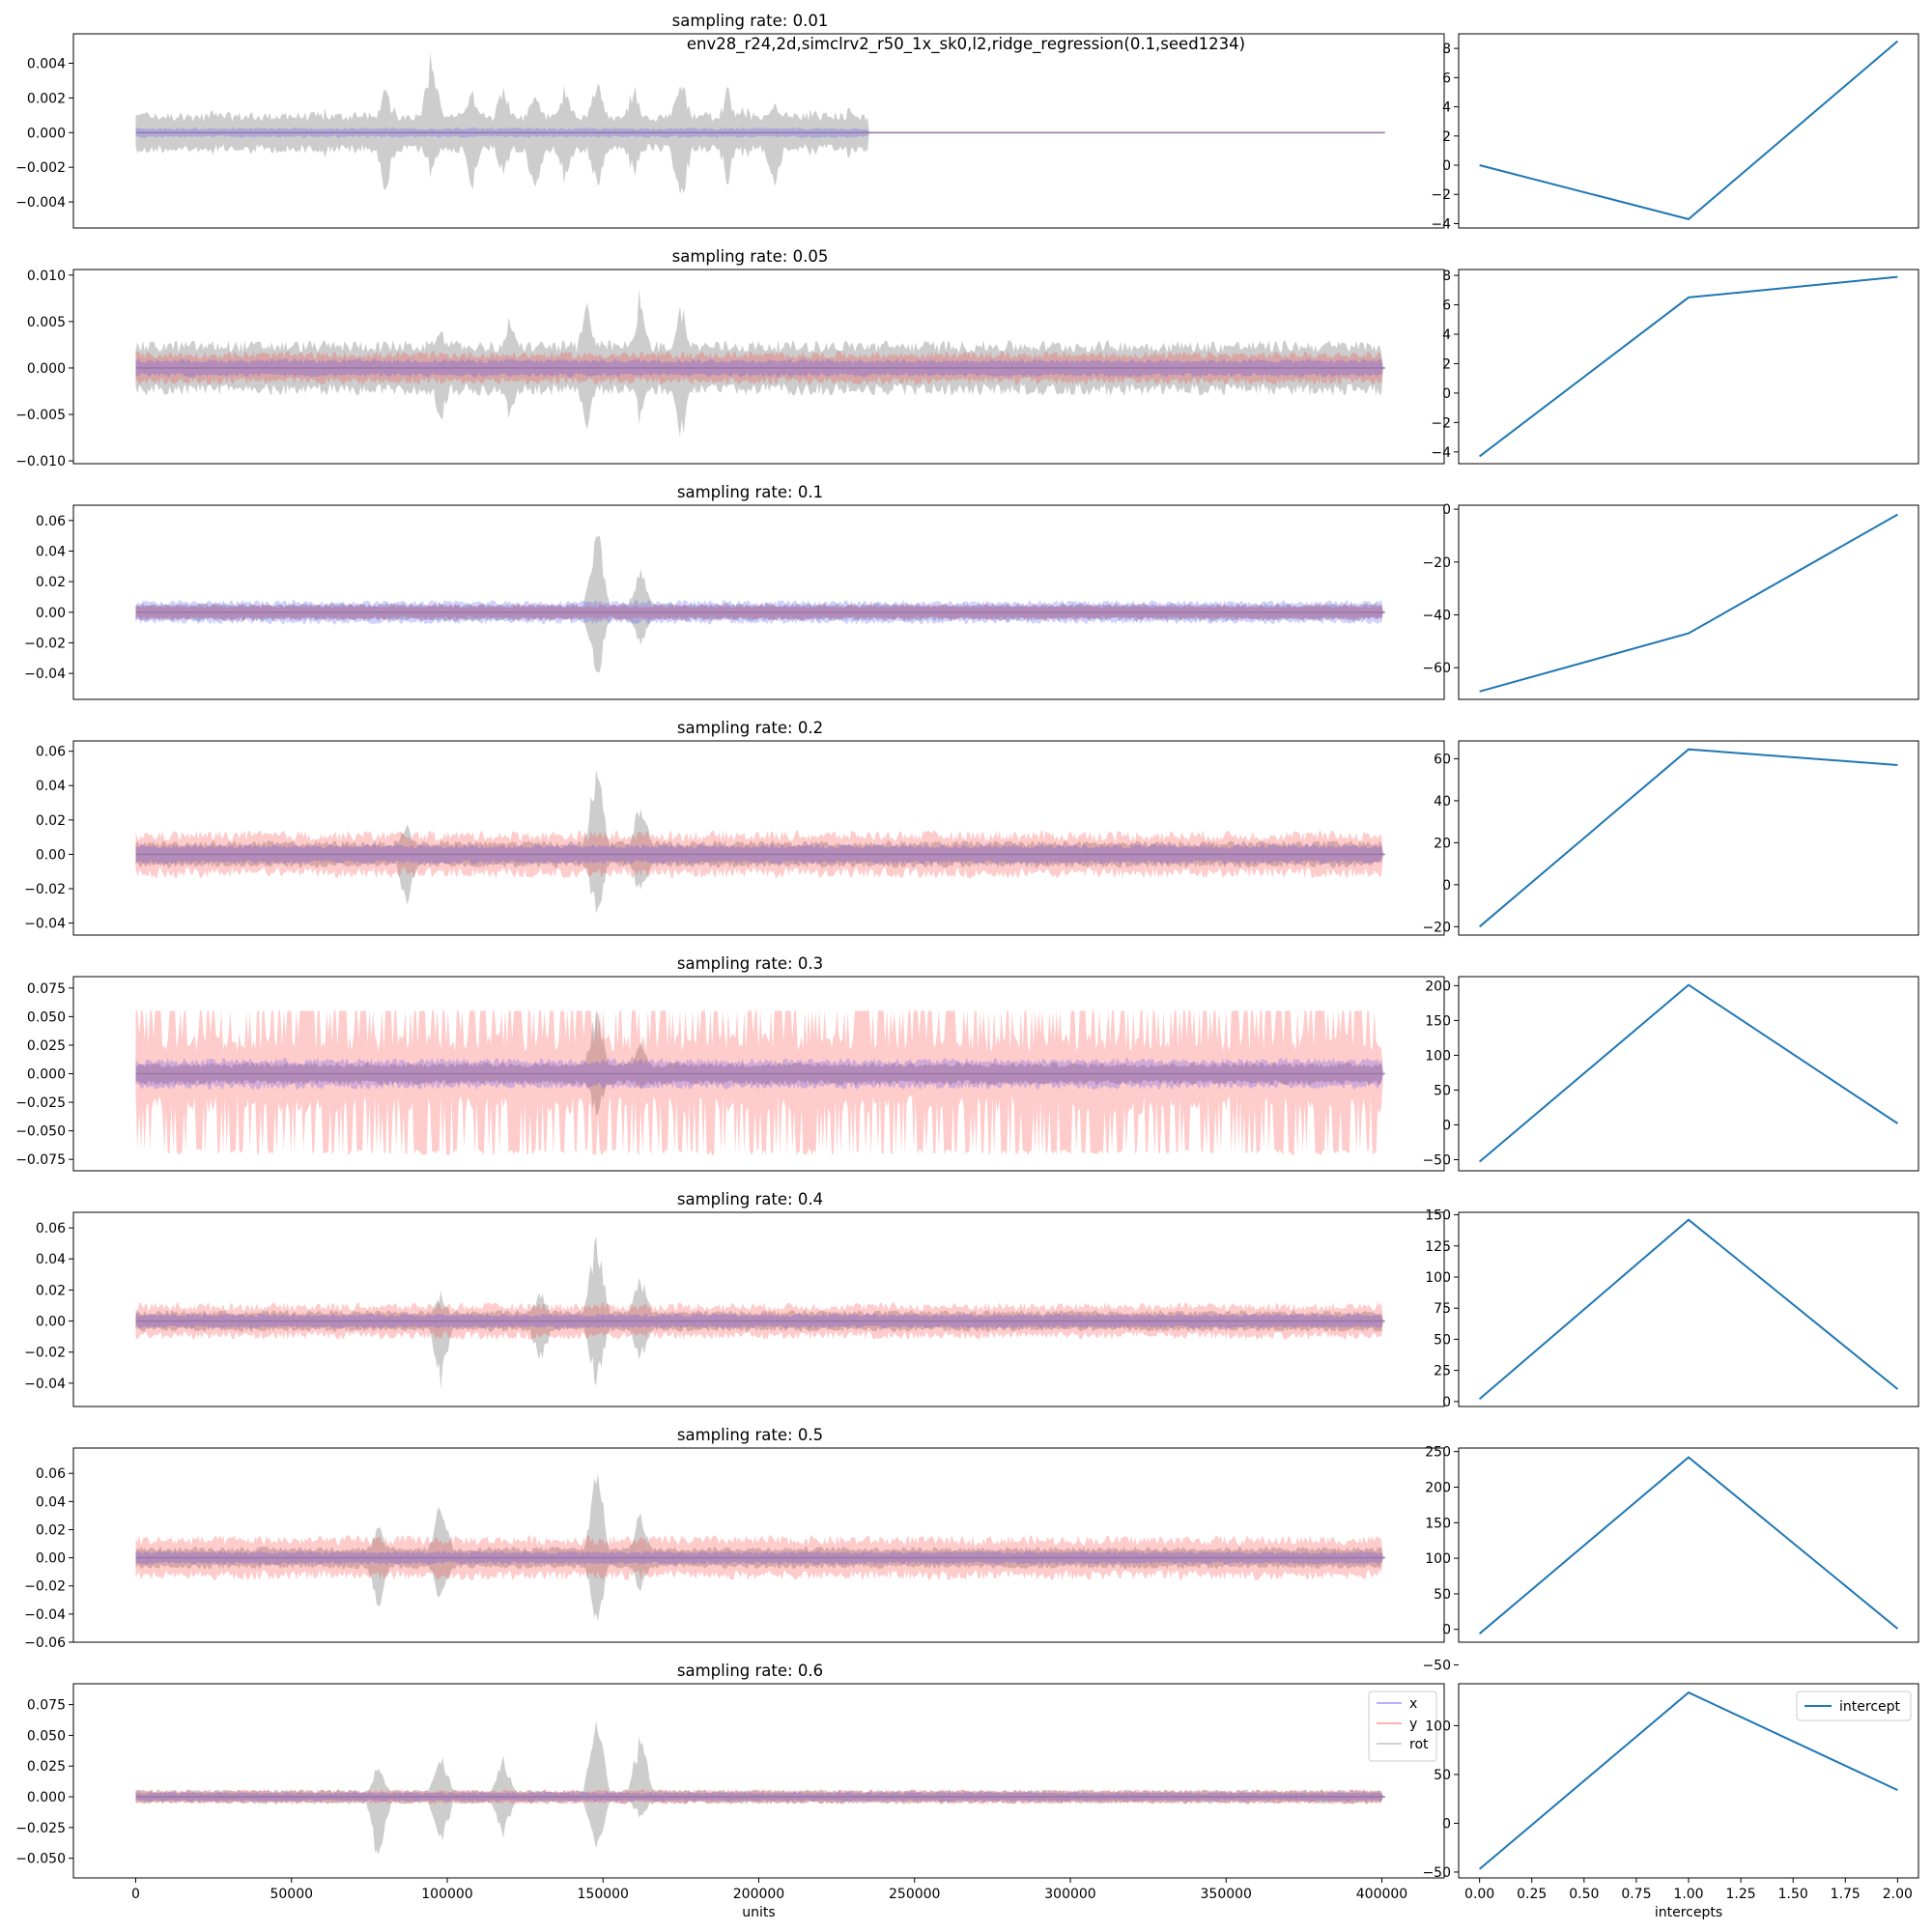 The image size is (1932, 1932). I want to click on x-tick-label: 0.00, so click(1479, 1894).